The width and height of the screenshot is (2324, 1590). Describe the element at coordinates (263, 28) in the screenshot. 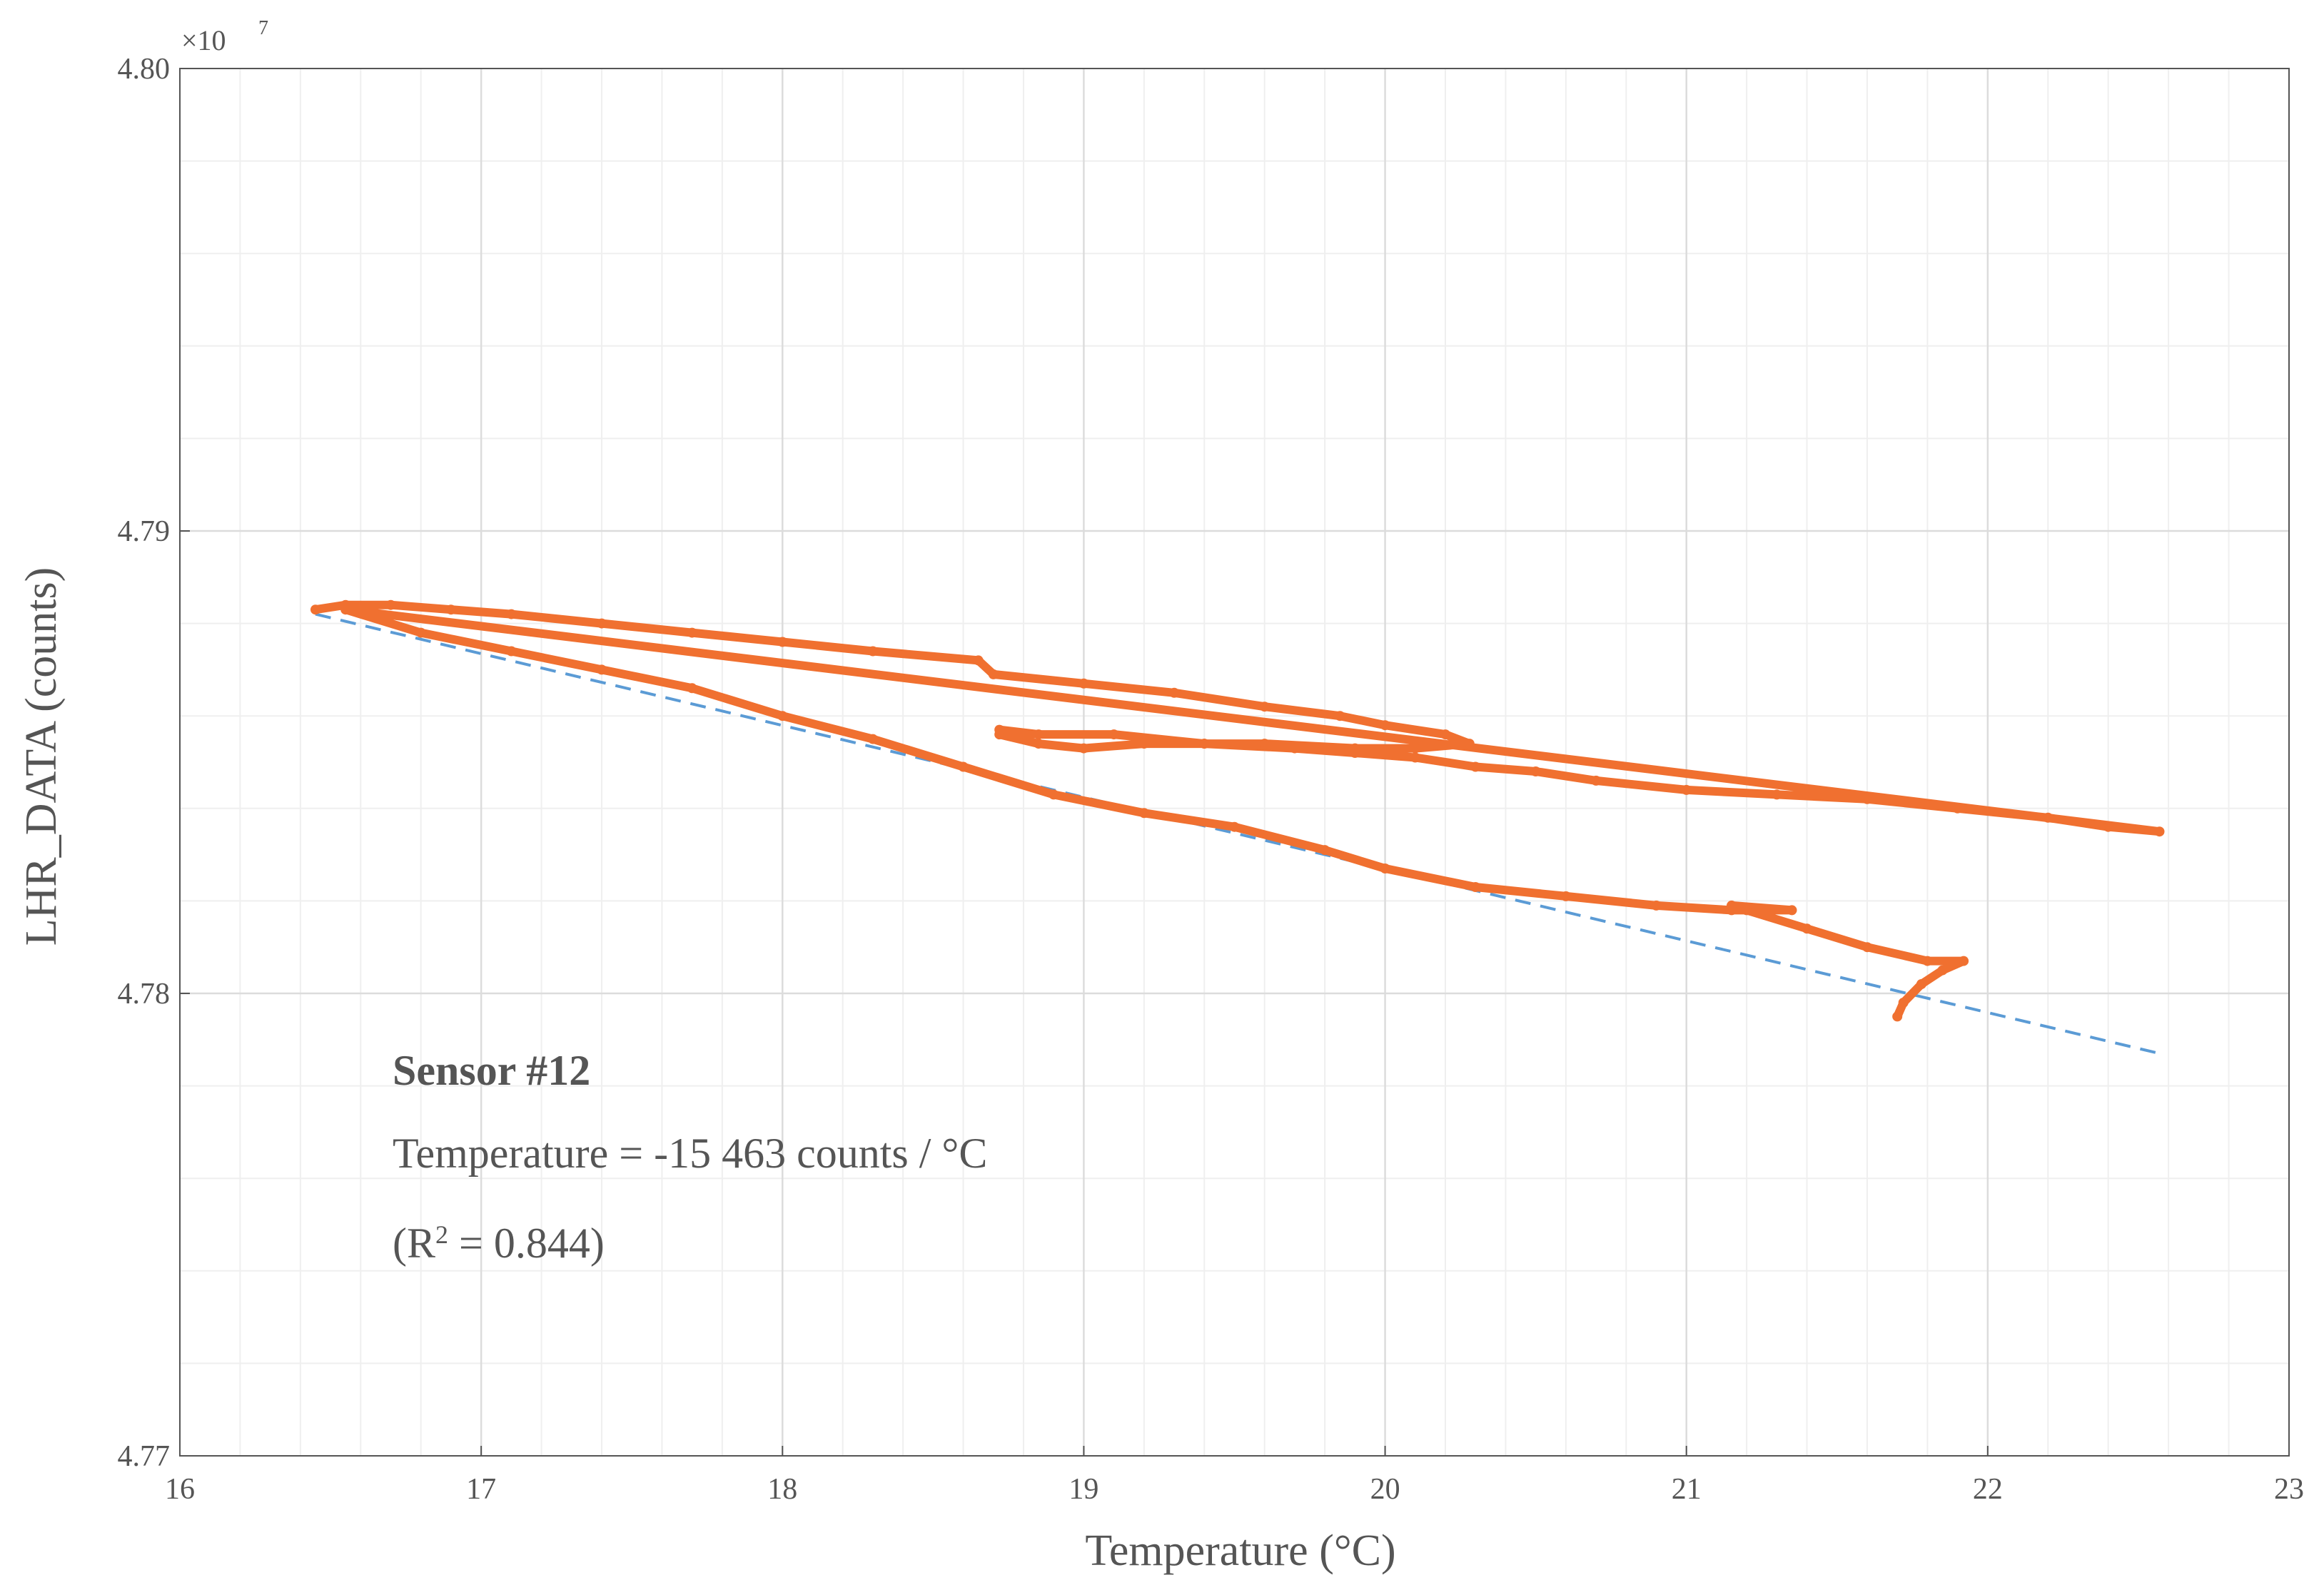

I see `y-exponent-power: 7` at that location.